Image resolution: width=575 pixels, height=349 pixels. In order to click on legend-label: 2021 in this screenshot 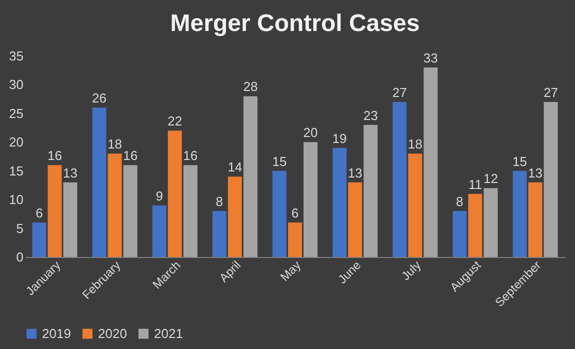, I will do `click(168, 333)`.